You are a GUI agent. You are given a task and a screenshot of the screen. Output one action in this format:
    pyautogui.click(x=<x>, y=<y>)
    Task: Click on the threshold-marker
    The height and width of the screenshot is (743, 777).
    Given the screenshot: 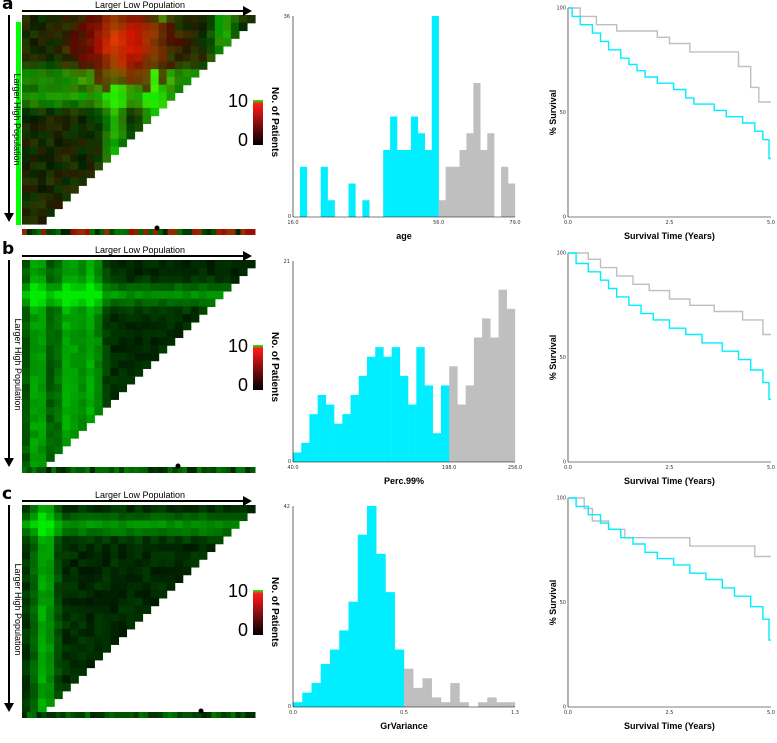 What is the action you would take?
    pyautogui.click(x=178, y=466)
    